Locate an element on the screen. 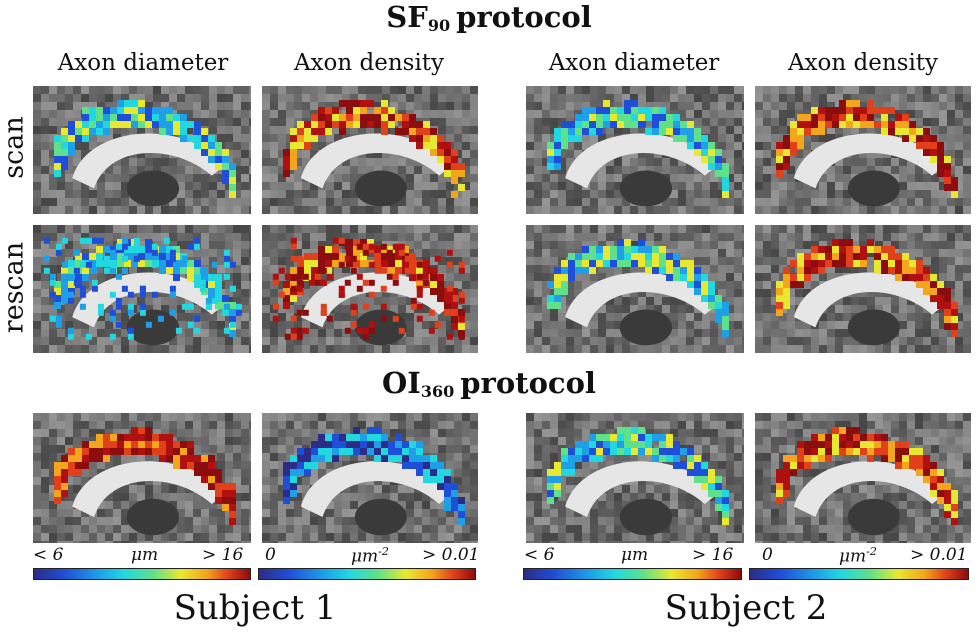  colorbar-density-min-label-s2: 0 is located at coordinates (767, 555).